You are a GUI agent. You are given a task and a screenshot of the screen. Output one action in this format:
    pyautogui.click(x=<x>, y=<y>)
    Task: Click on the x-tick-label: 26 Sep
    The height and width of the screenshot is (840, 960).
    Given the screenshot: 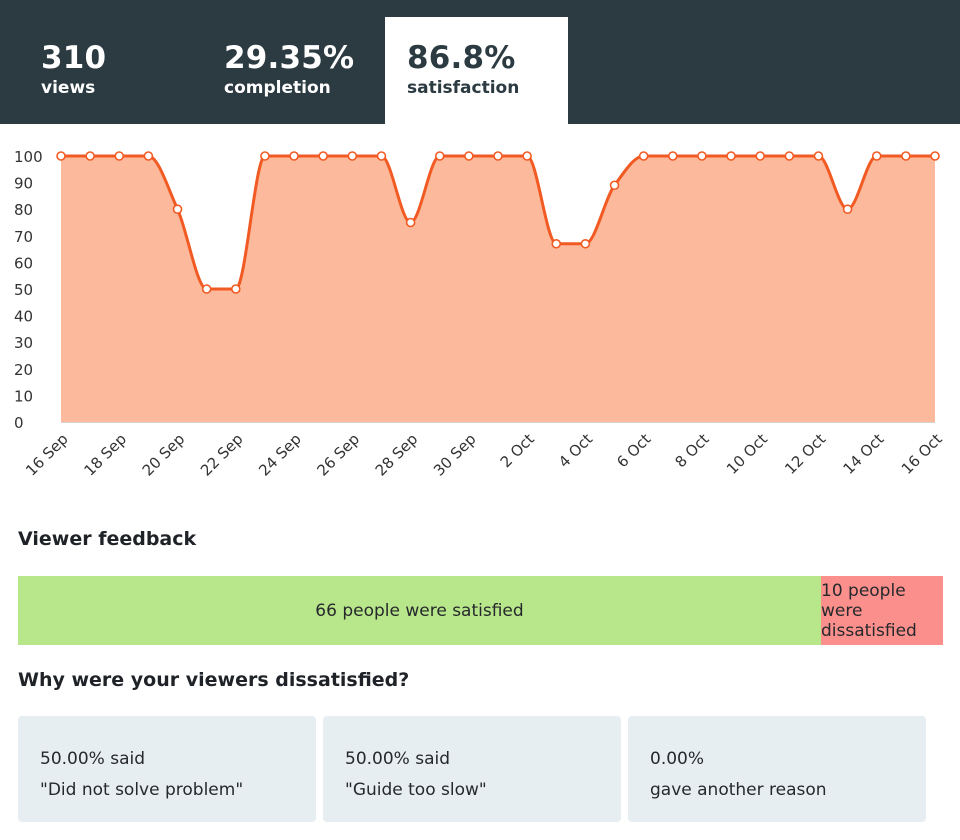 What is the action you would take?
    pyautogui.click(x=338, y=455)
    